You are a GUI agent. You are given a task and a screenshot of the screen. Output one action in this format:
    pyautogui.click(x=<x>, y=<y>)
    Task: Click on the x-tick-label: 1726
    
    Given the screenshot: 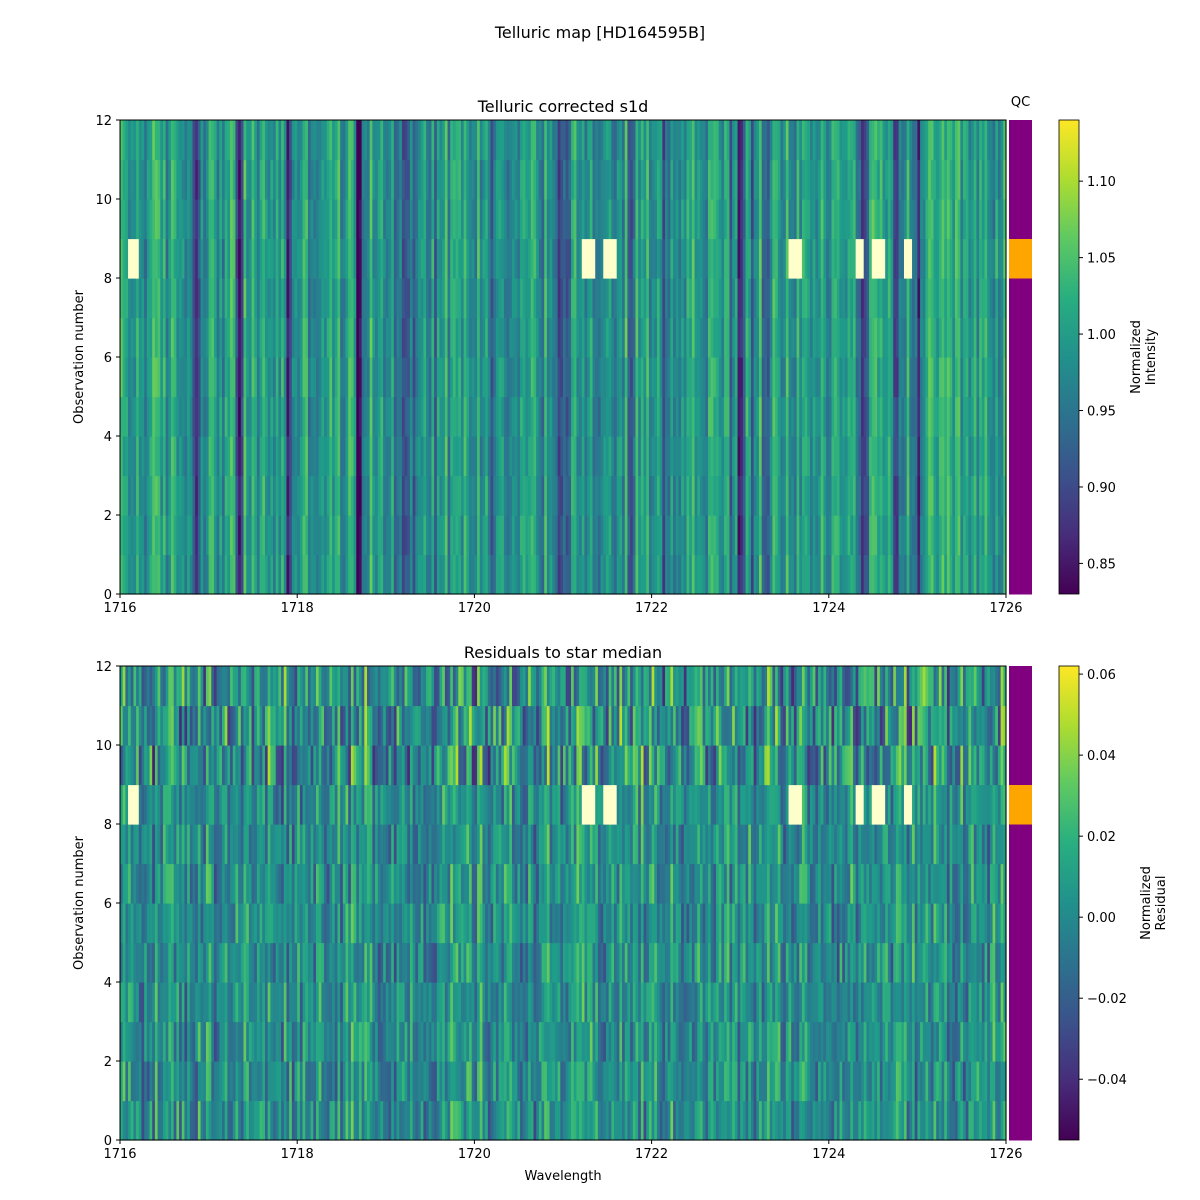 What is the action you would take?
    pyautogui.click(x=1005, y=608)
    